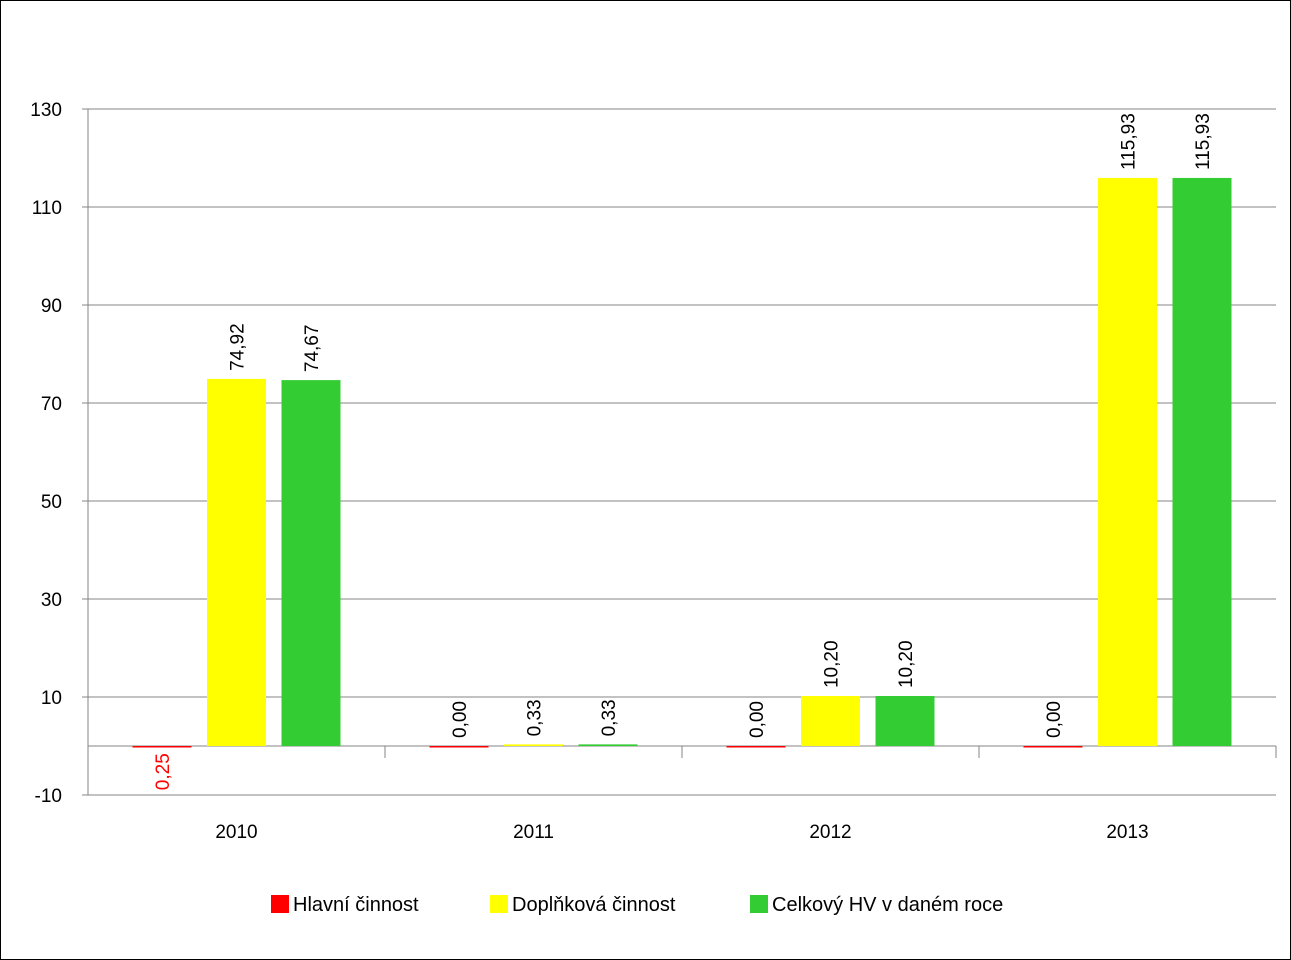  I want to click on y-tick-label: -10, so click(48, 796).